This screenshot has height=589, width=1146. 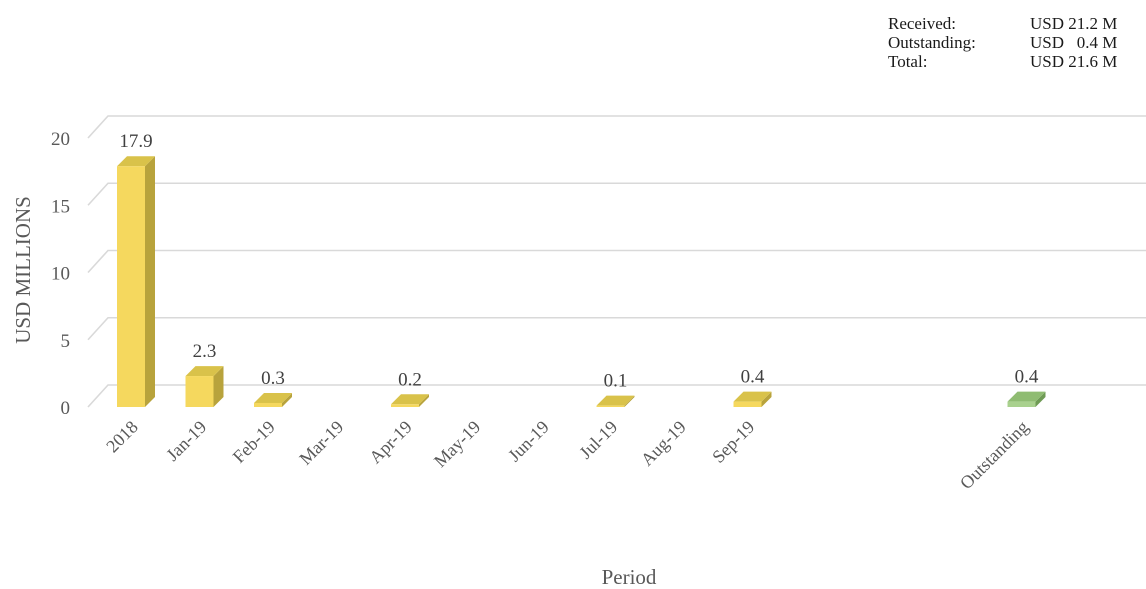 I want to click on x-category-label: Jun-19, so click(x=528, y=441).